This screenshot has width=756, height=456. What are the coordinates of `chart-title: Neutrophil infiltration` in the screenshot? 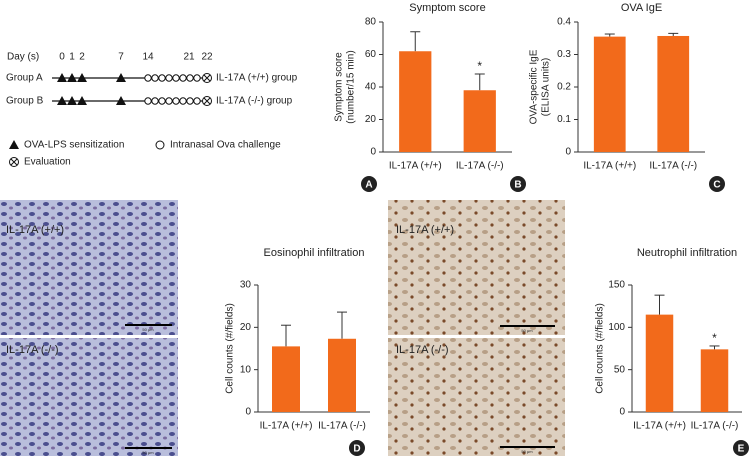 It's located at (687, 253).